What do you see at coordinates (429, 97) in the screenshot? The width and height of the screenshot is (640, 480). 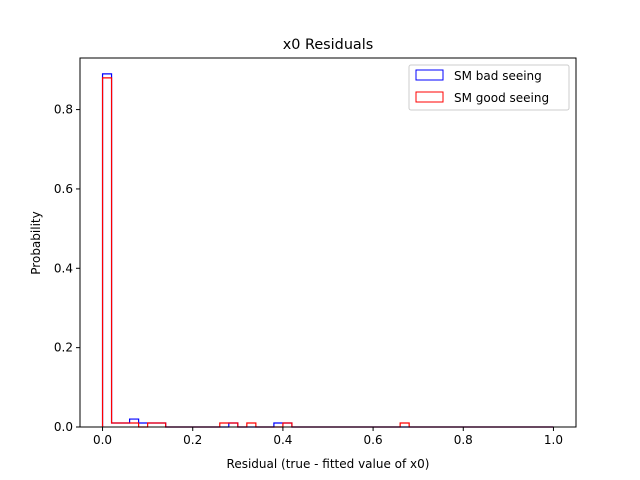 I see `legend-swatch-good-seeing` at bounding box center [429, 97].